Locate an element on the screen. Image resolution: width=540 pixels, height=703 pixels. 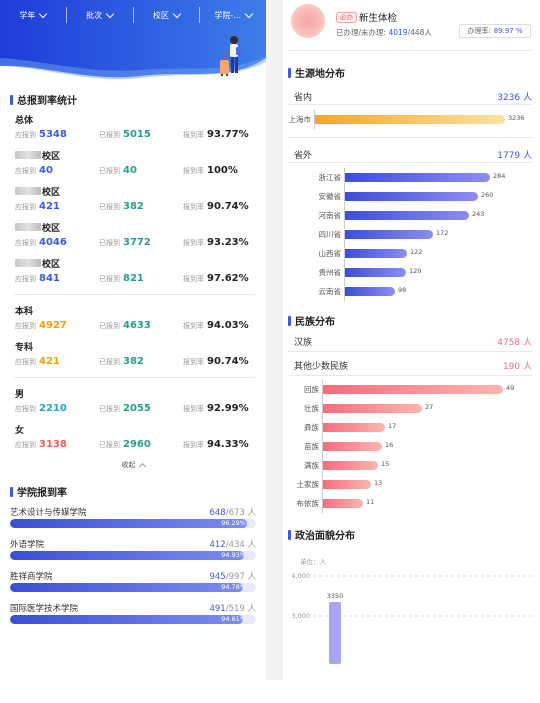
group-label: 专科 is located at coordinates (24, 347).